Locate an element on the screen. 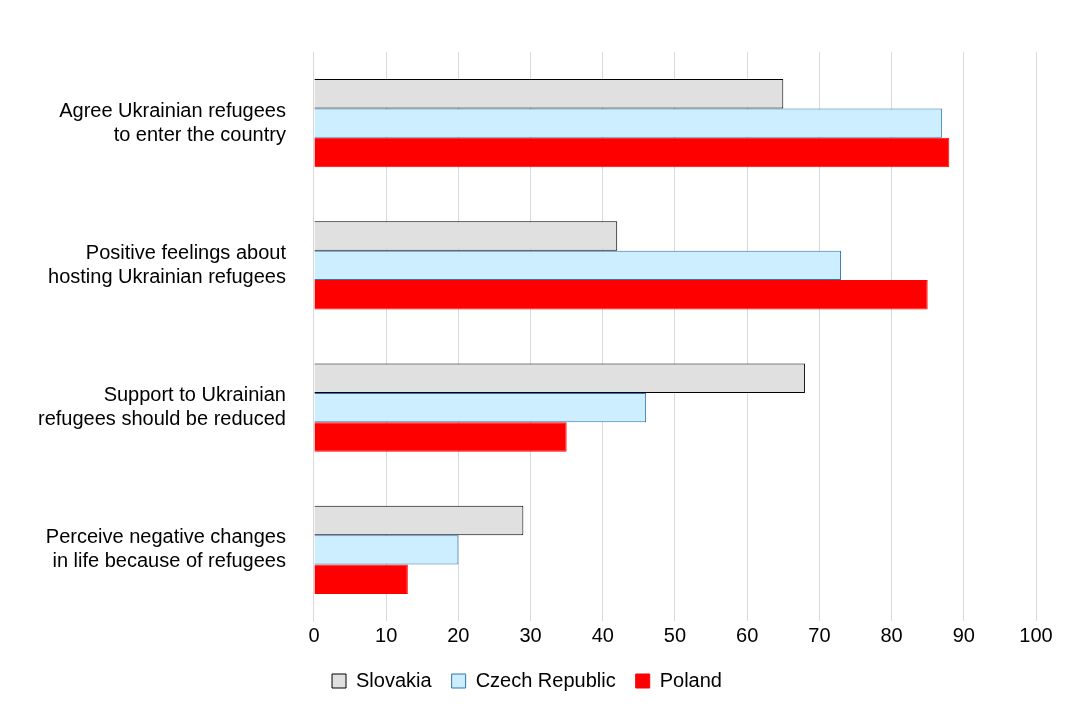  x-tick-label: 60 is located at coordinates (747, 634).